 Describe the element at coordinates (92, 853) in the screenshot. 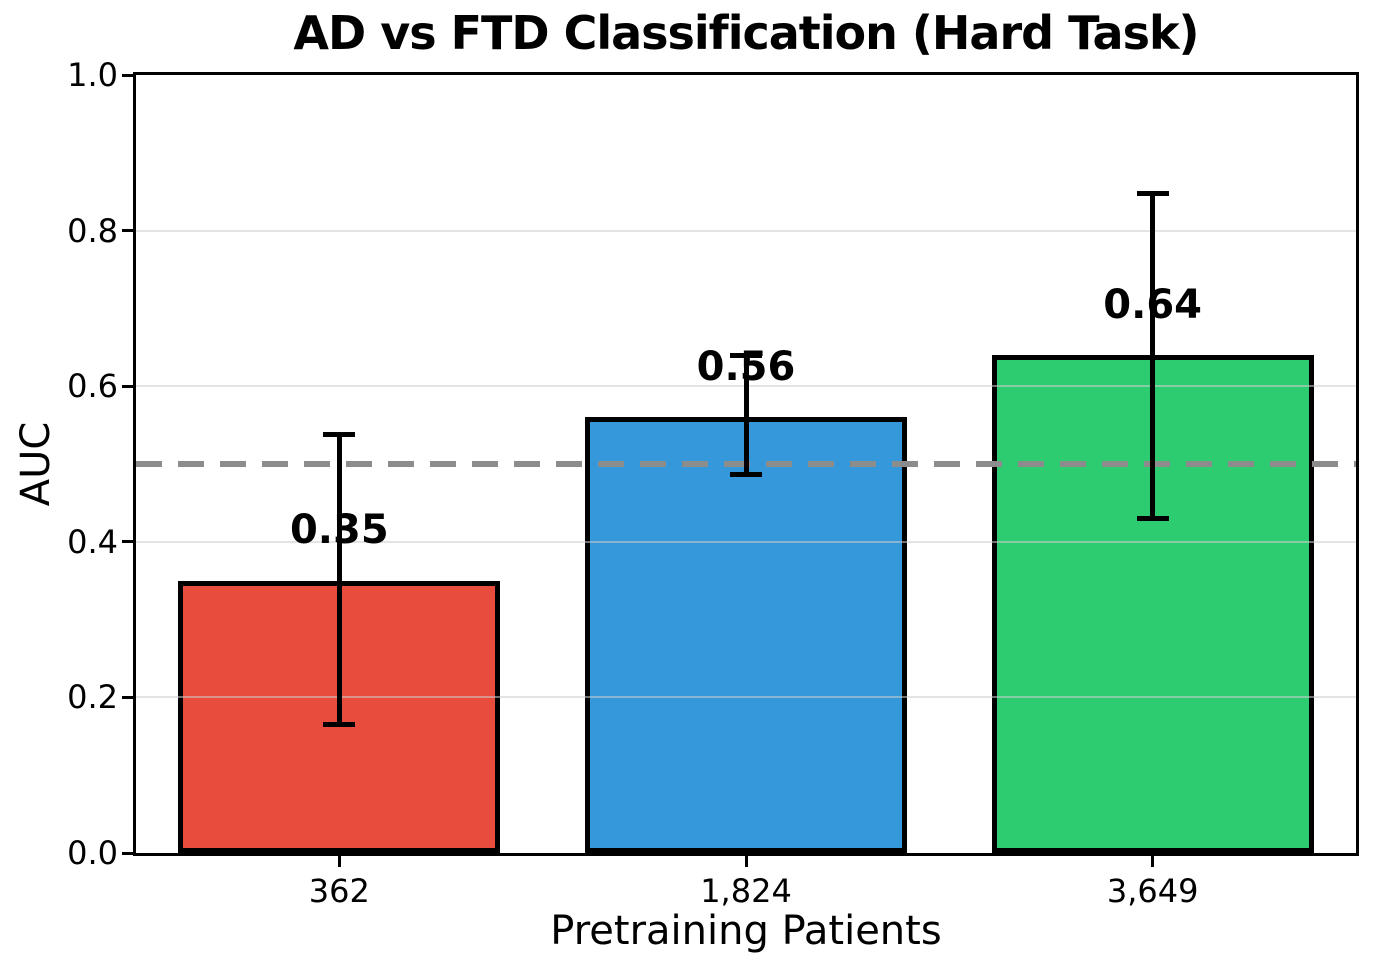

I see `y-tick-label: 0.0` at that location.